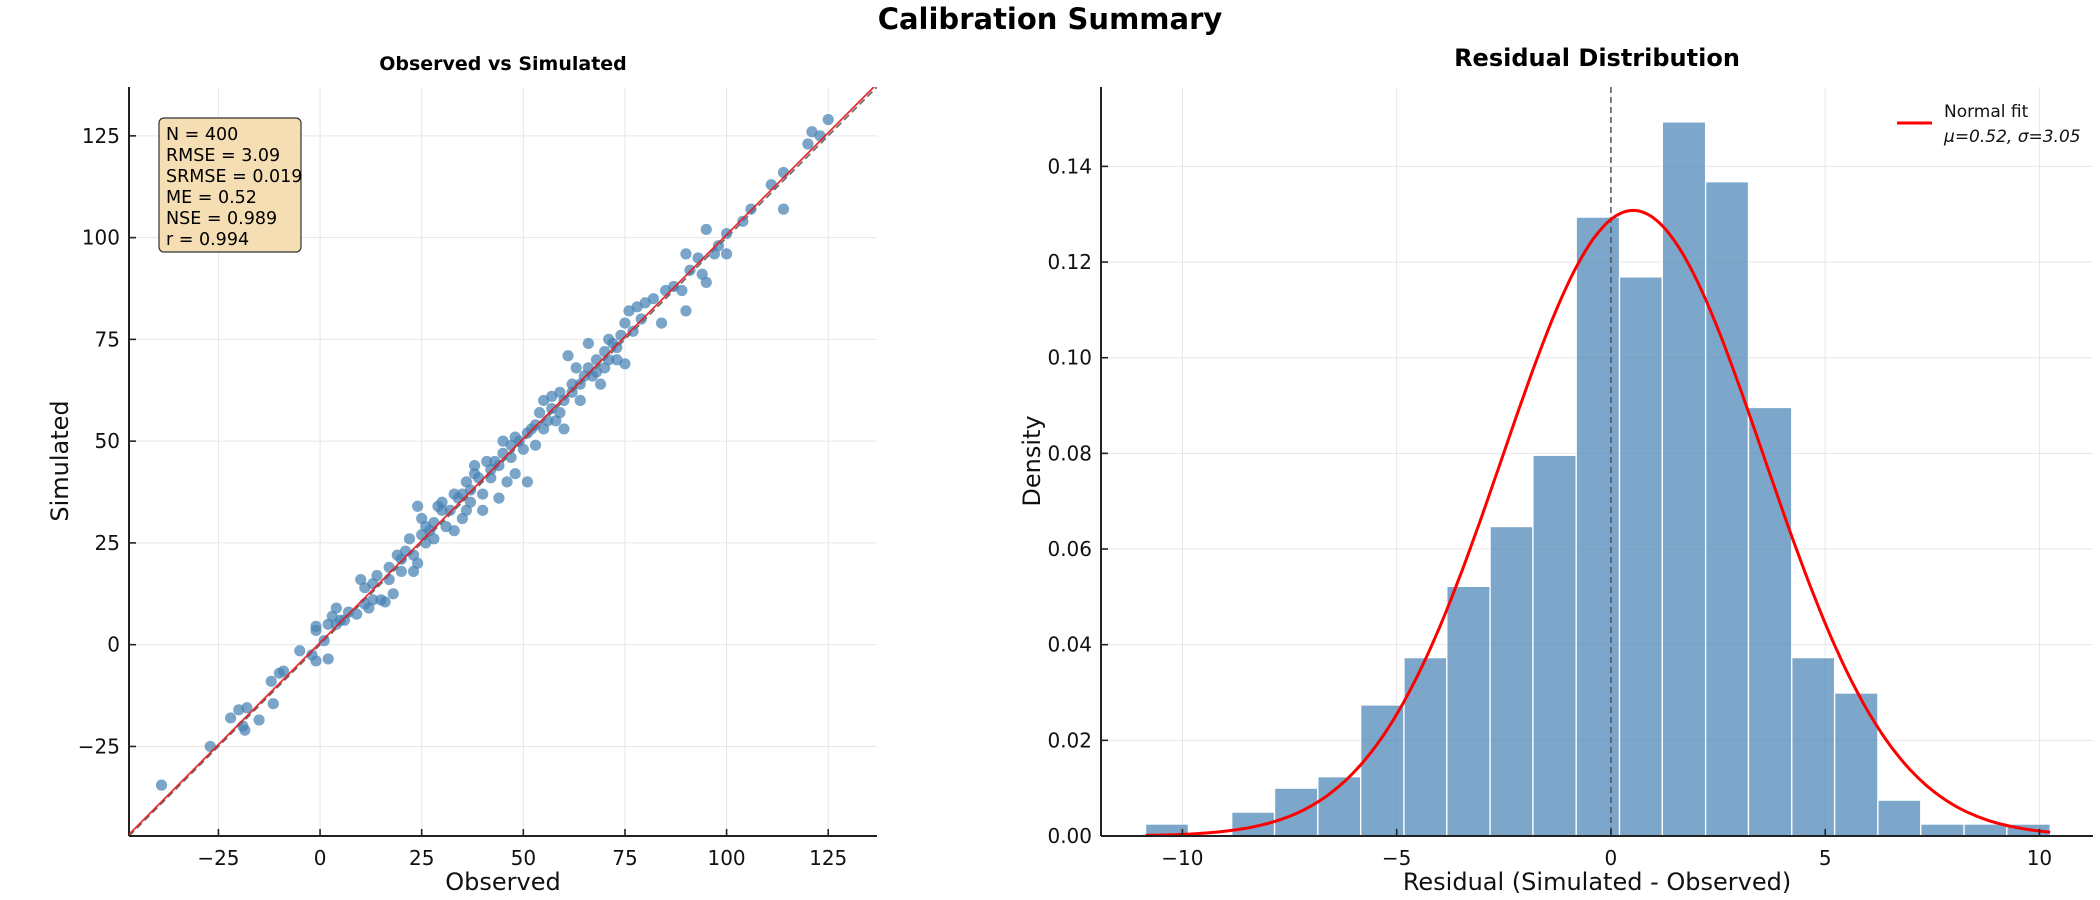  What do you see at coordinates (2039, 858) in the screenshot?
I see `histogram-x-tick-label: 10` at bounding box center [2039, 858].